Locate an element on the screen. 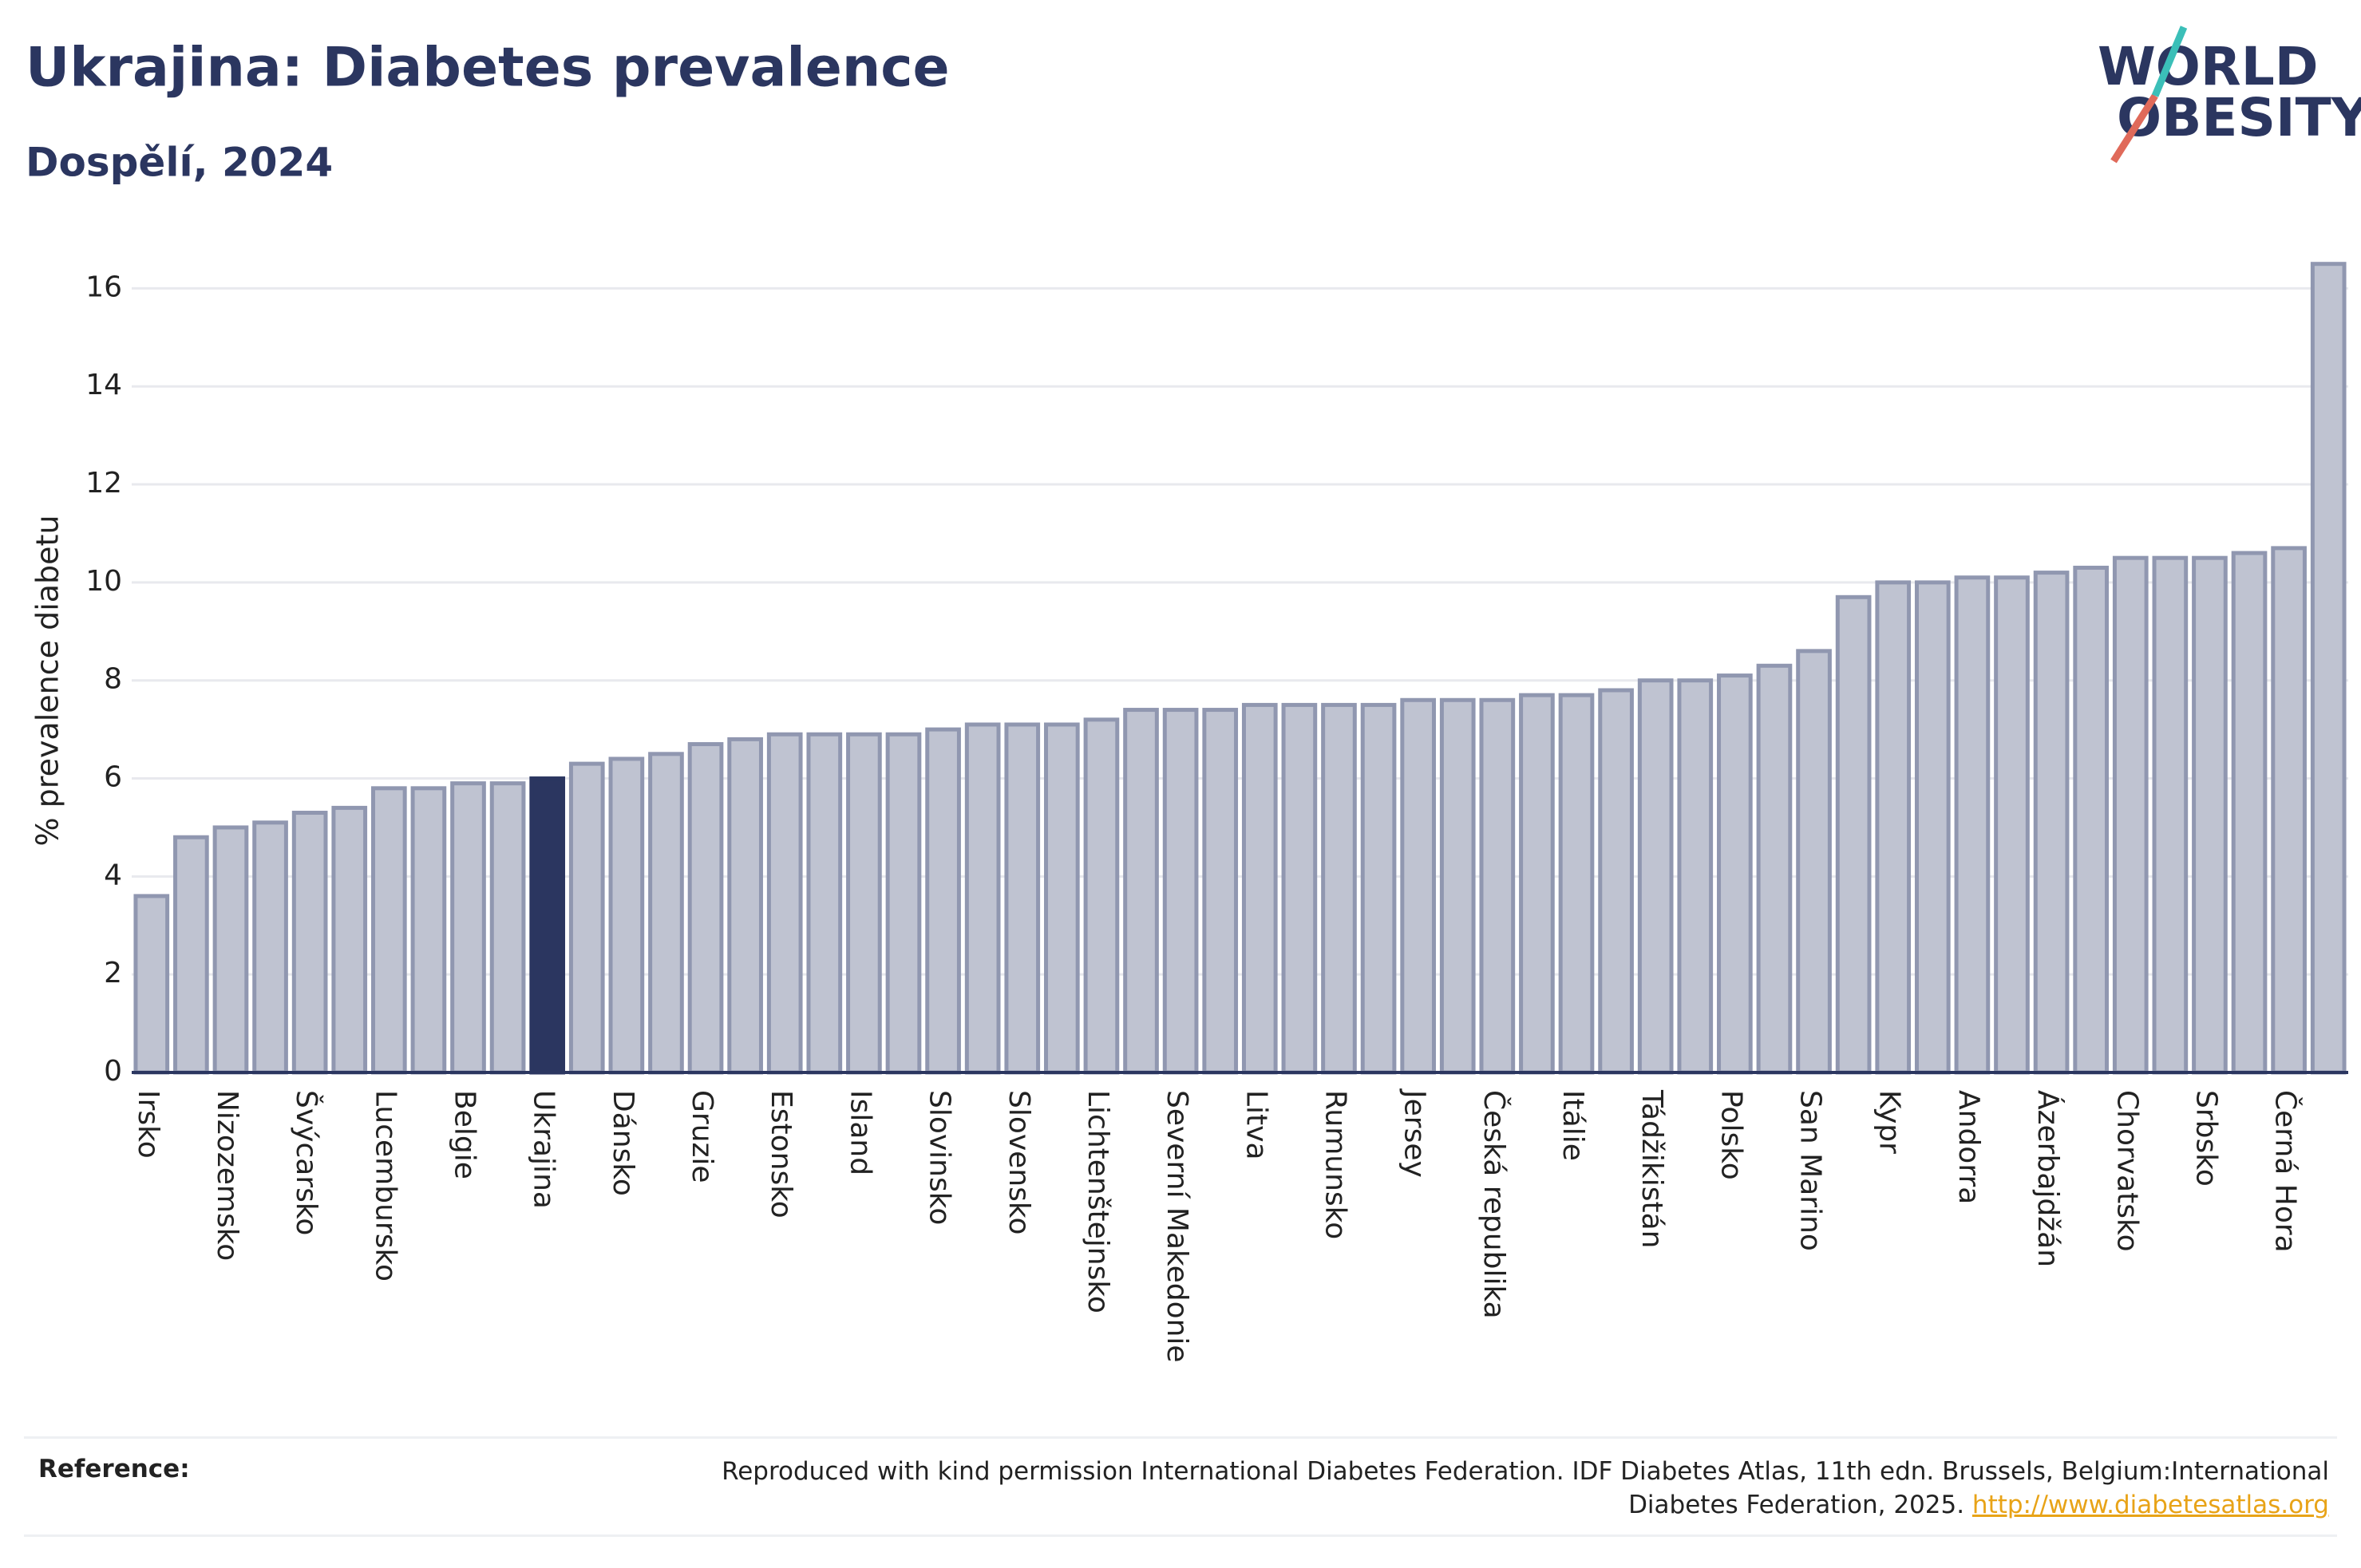 The image size is (2361, 1568). reference-label: Reference: is located at coordinates (114, 1469).